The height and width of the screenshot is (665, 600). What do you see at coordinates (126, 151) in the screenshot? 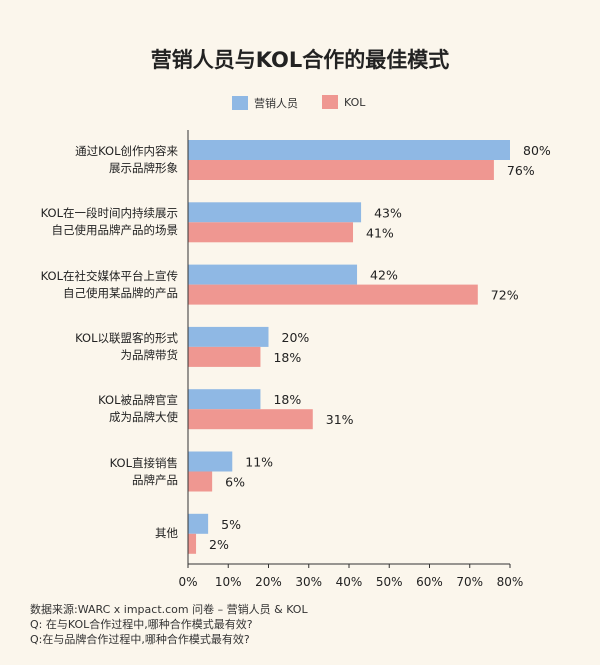
I see `category-label-line: 通过KOL创作内容来` at bounding box center [126, 151].